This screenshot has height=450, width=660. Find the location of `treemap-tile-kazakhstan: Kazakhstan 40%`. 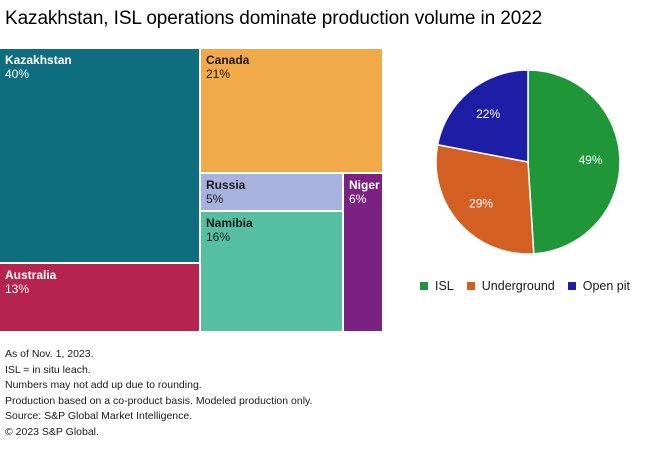

treemap-tile-kazakhstan: Kazakhstan 40% is located at coordinates (99, 155).